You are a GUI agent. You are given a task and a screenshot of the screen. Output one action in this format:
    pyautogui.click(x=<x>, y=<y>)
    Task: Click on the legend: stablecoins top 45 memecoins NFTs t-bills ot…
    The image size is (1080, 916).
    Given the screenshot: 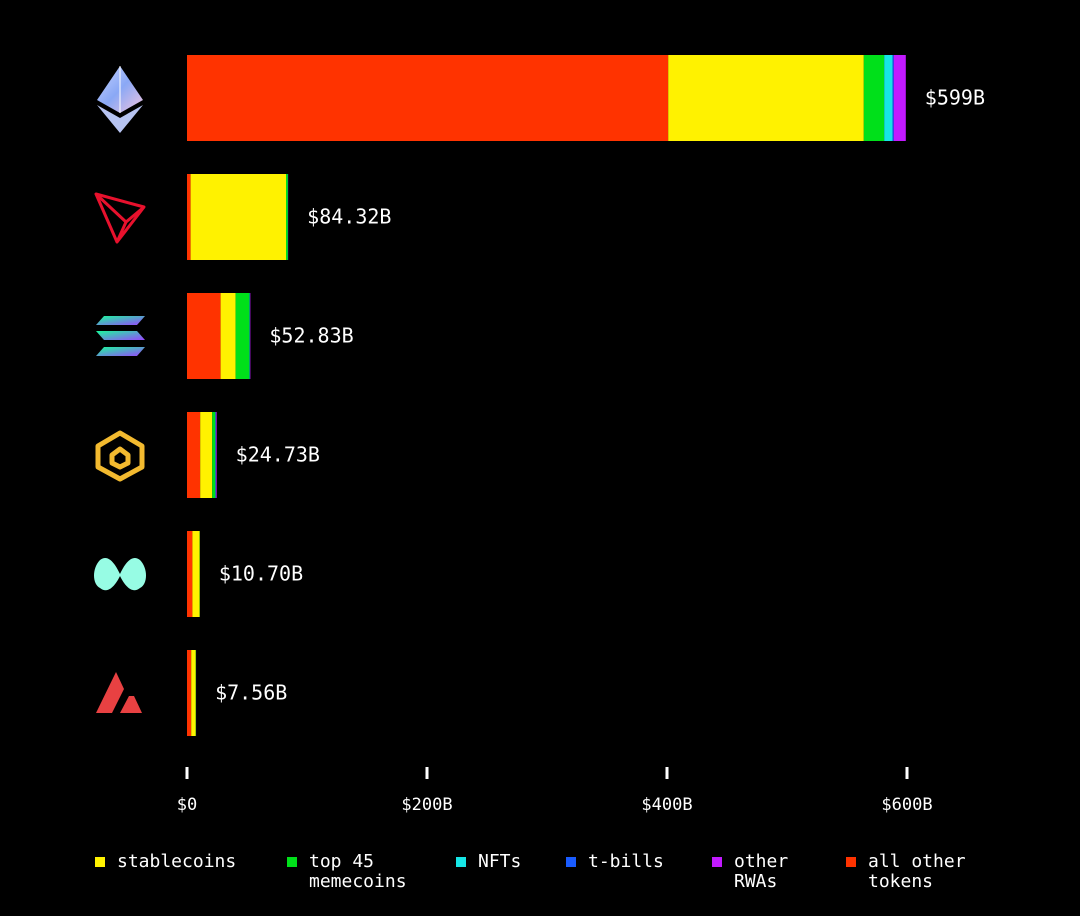 What is the action you would take?
    pyautogui.click(x=540, y=882)
    